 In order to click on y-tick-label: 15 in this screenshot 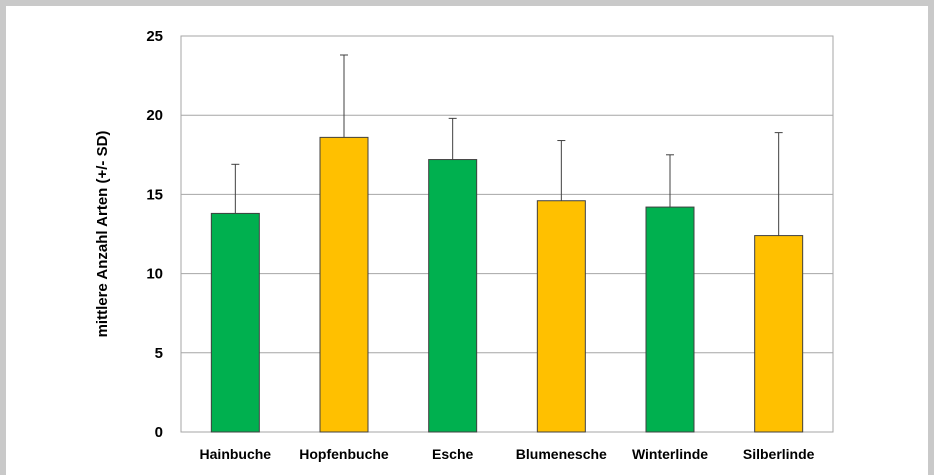, I will do `click(154, 194)`.